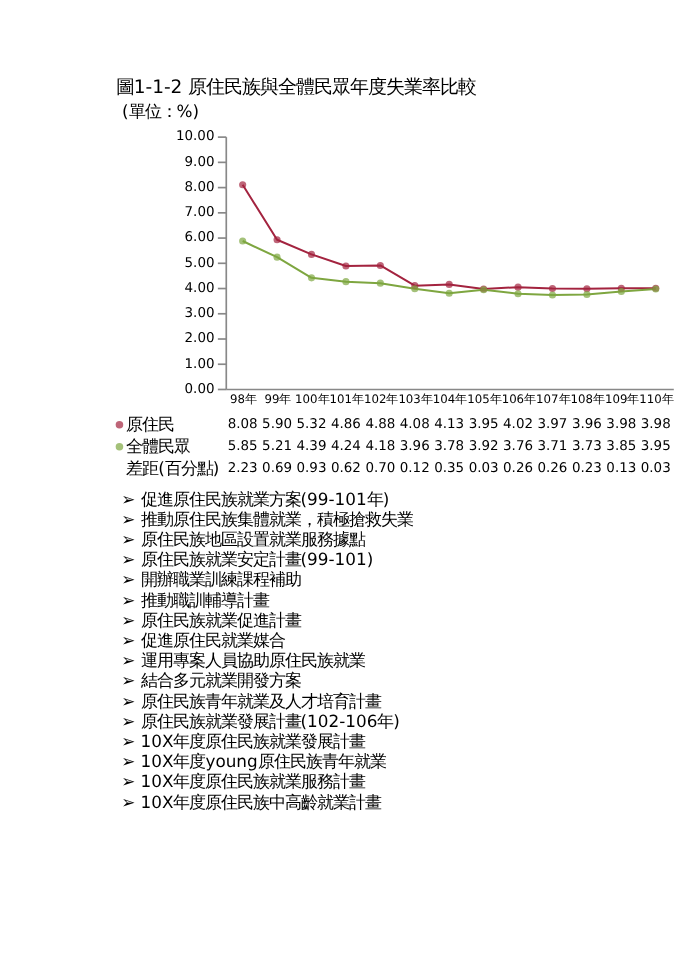 The height and width of the screenshot is (960, 678). What do you see at coordinates (243, 781) in the screenshot?
I see `text: ➢ 10X年度原住民族就業服務計畫` at bounding box center [243, 781].